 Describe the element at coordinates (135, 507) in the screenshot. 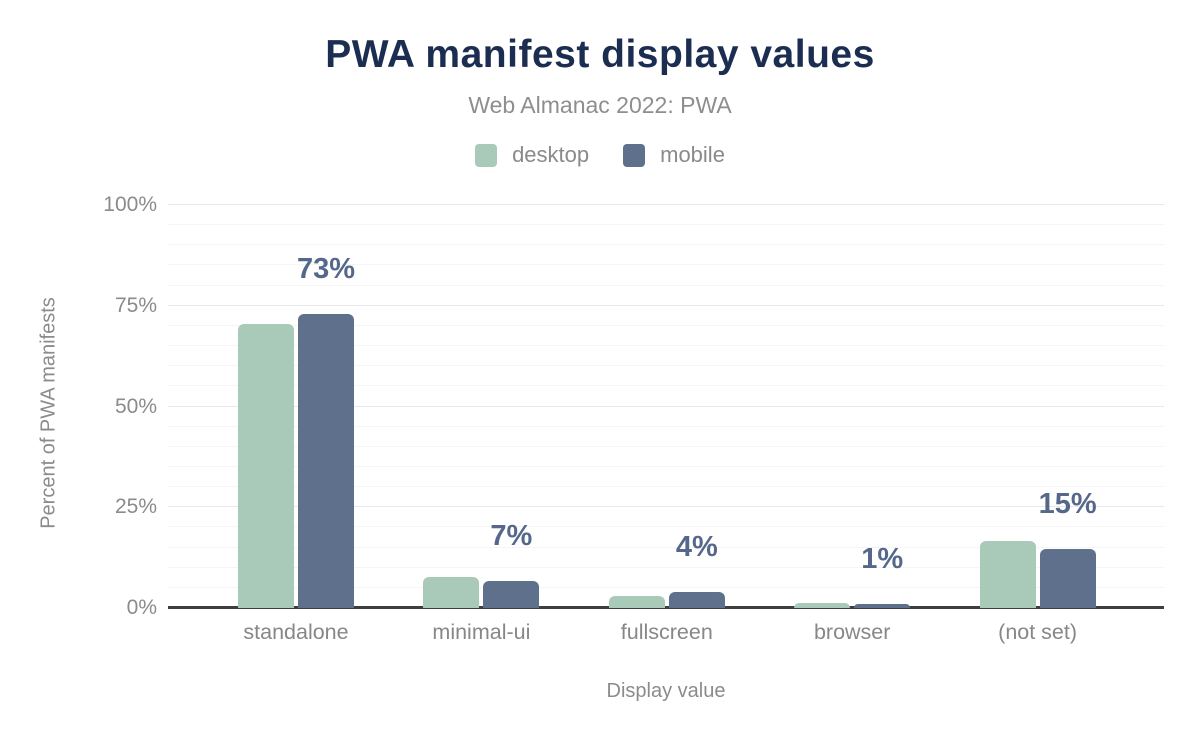

I see `y-tick-label-25: 25%` at that location.